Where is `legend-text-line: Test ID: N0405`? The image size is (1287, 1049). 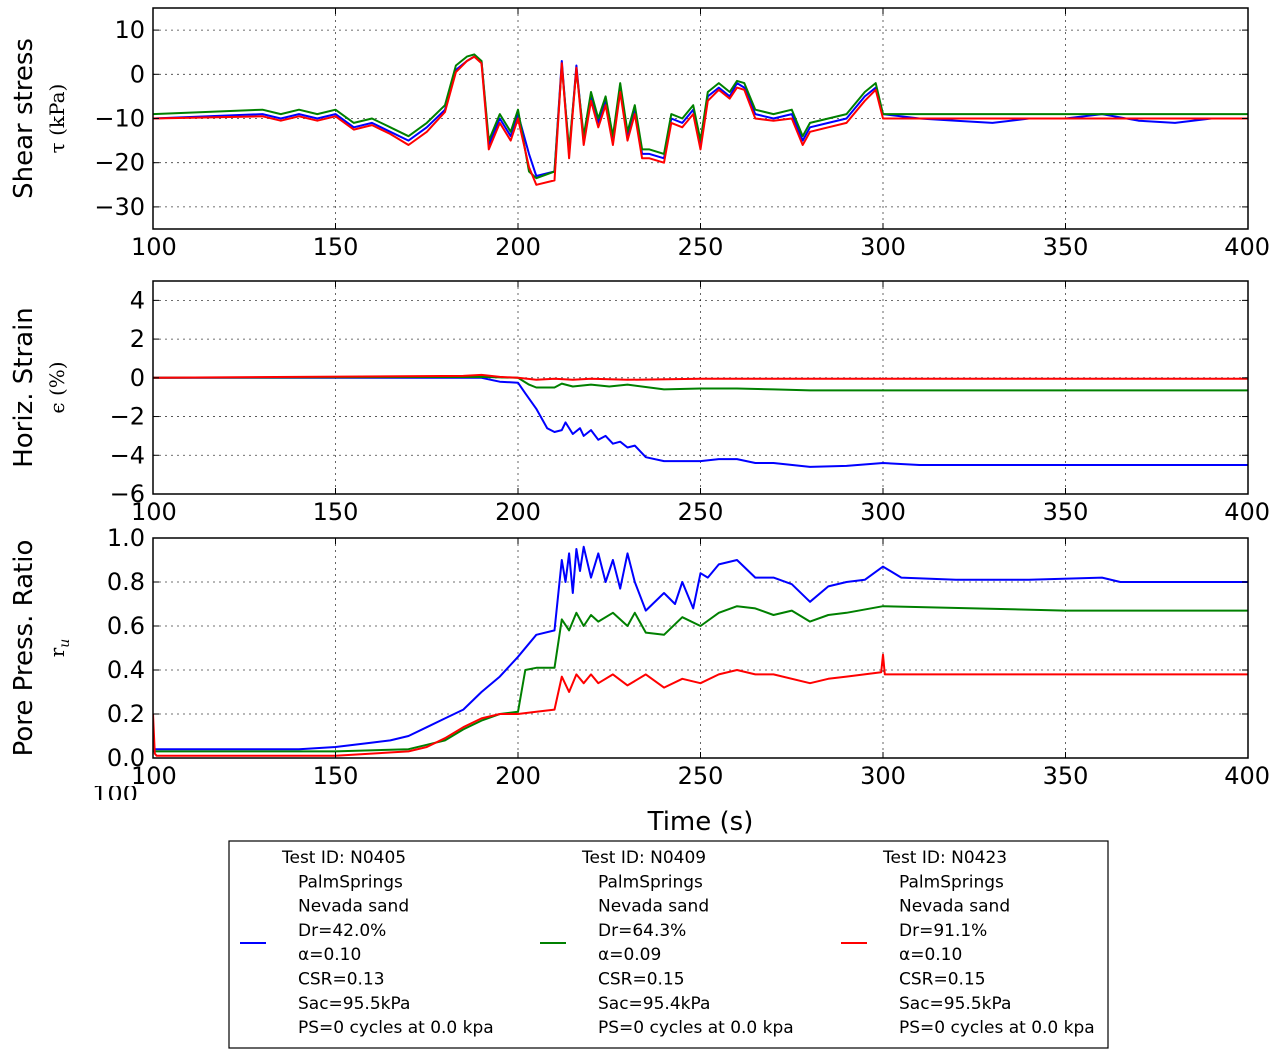 legend-text-line: Test ID: N0405 is located at coordinates (343, 858).